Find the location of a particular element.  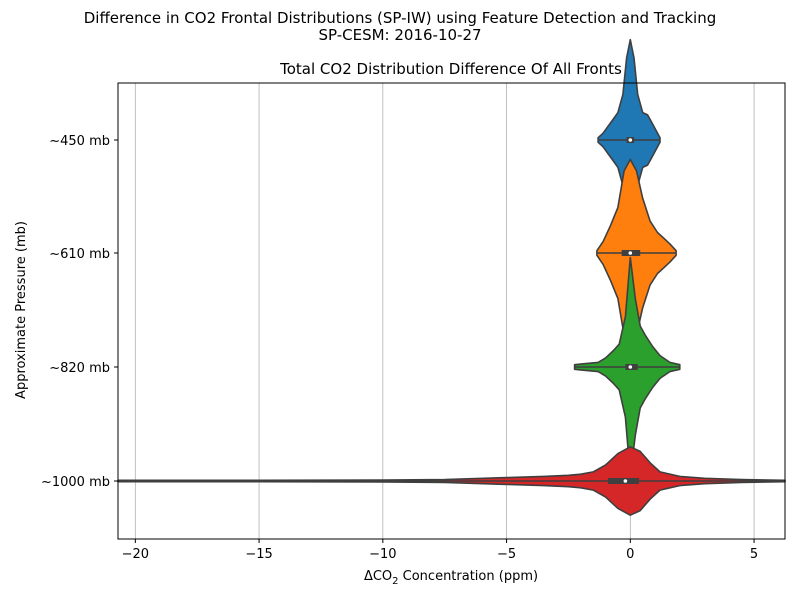

x-tick-label: 5 is located at coordinates (754, 554).